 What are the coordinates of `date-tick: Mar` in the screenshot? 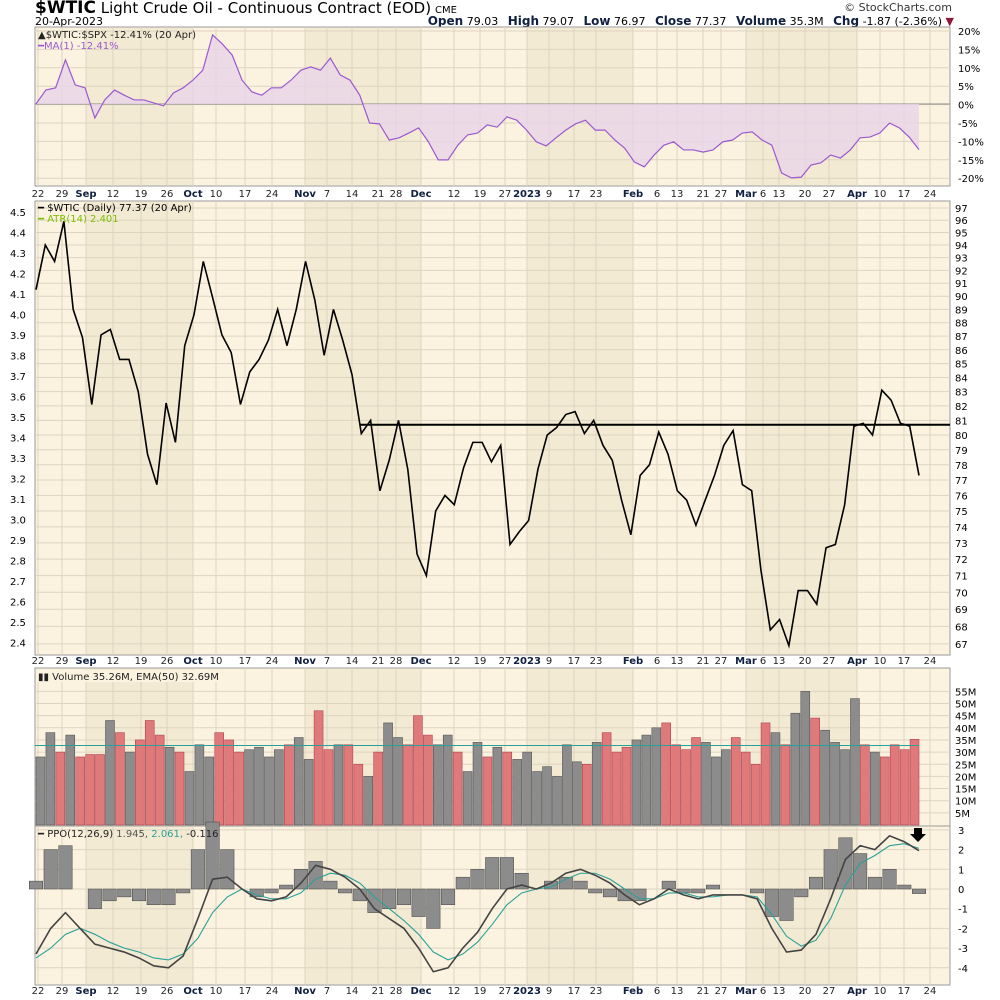 It's located at (746, 991).